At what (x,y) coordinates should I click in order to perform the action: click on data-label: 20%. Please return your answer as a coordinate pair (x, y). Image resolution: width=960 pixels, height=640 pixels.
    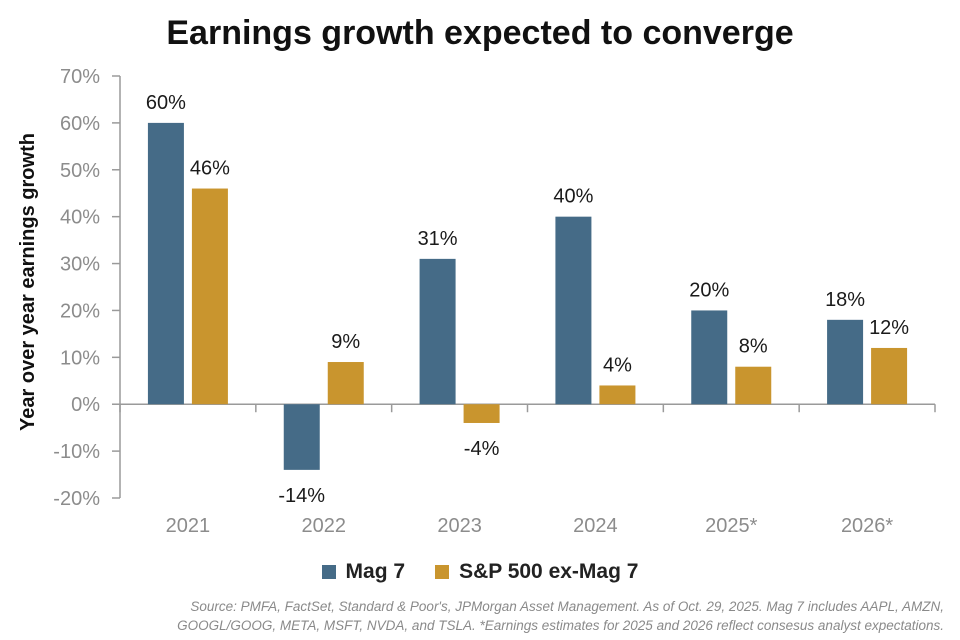
    Looking at the image, I should click on (709, 290).